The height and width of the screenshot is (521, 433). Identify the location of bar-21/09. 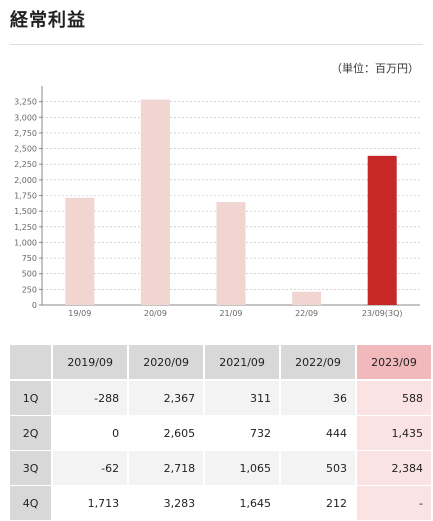
(231, 253).